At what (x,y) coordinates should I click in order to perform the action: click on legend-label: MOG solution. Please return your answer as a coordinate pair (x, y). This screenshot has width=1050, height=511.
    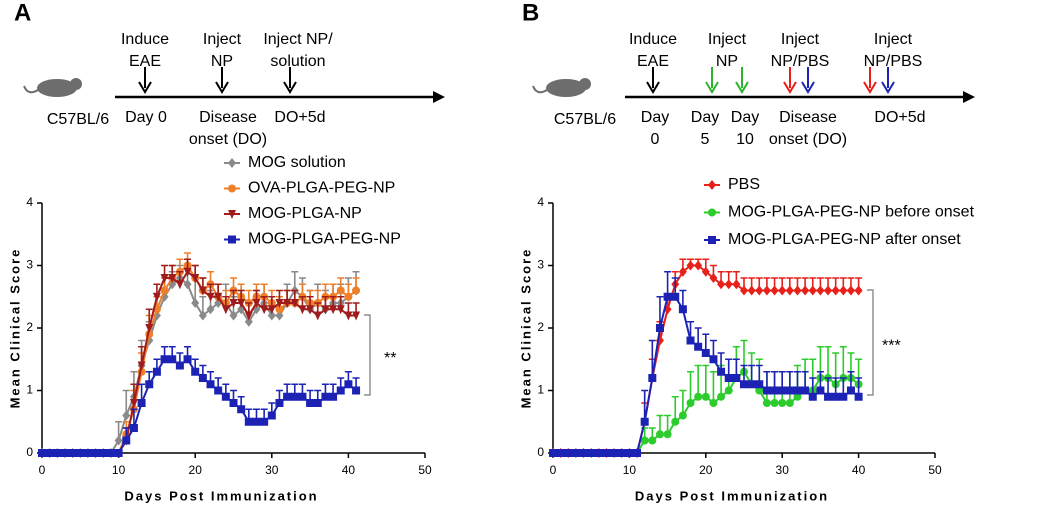
    Looking at the image, I should click on (297, 162).